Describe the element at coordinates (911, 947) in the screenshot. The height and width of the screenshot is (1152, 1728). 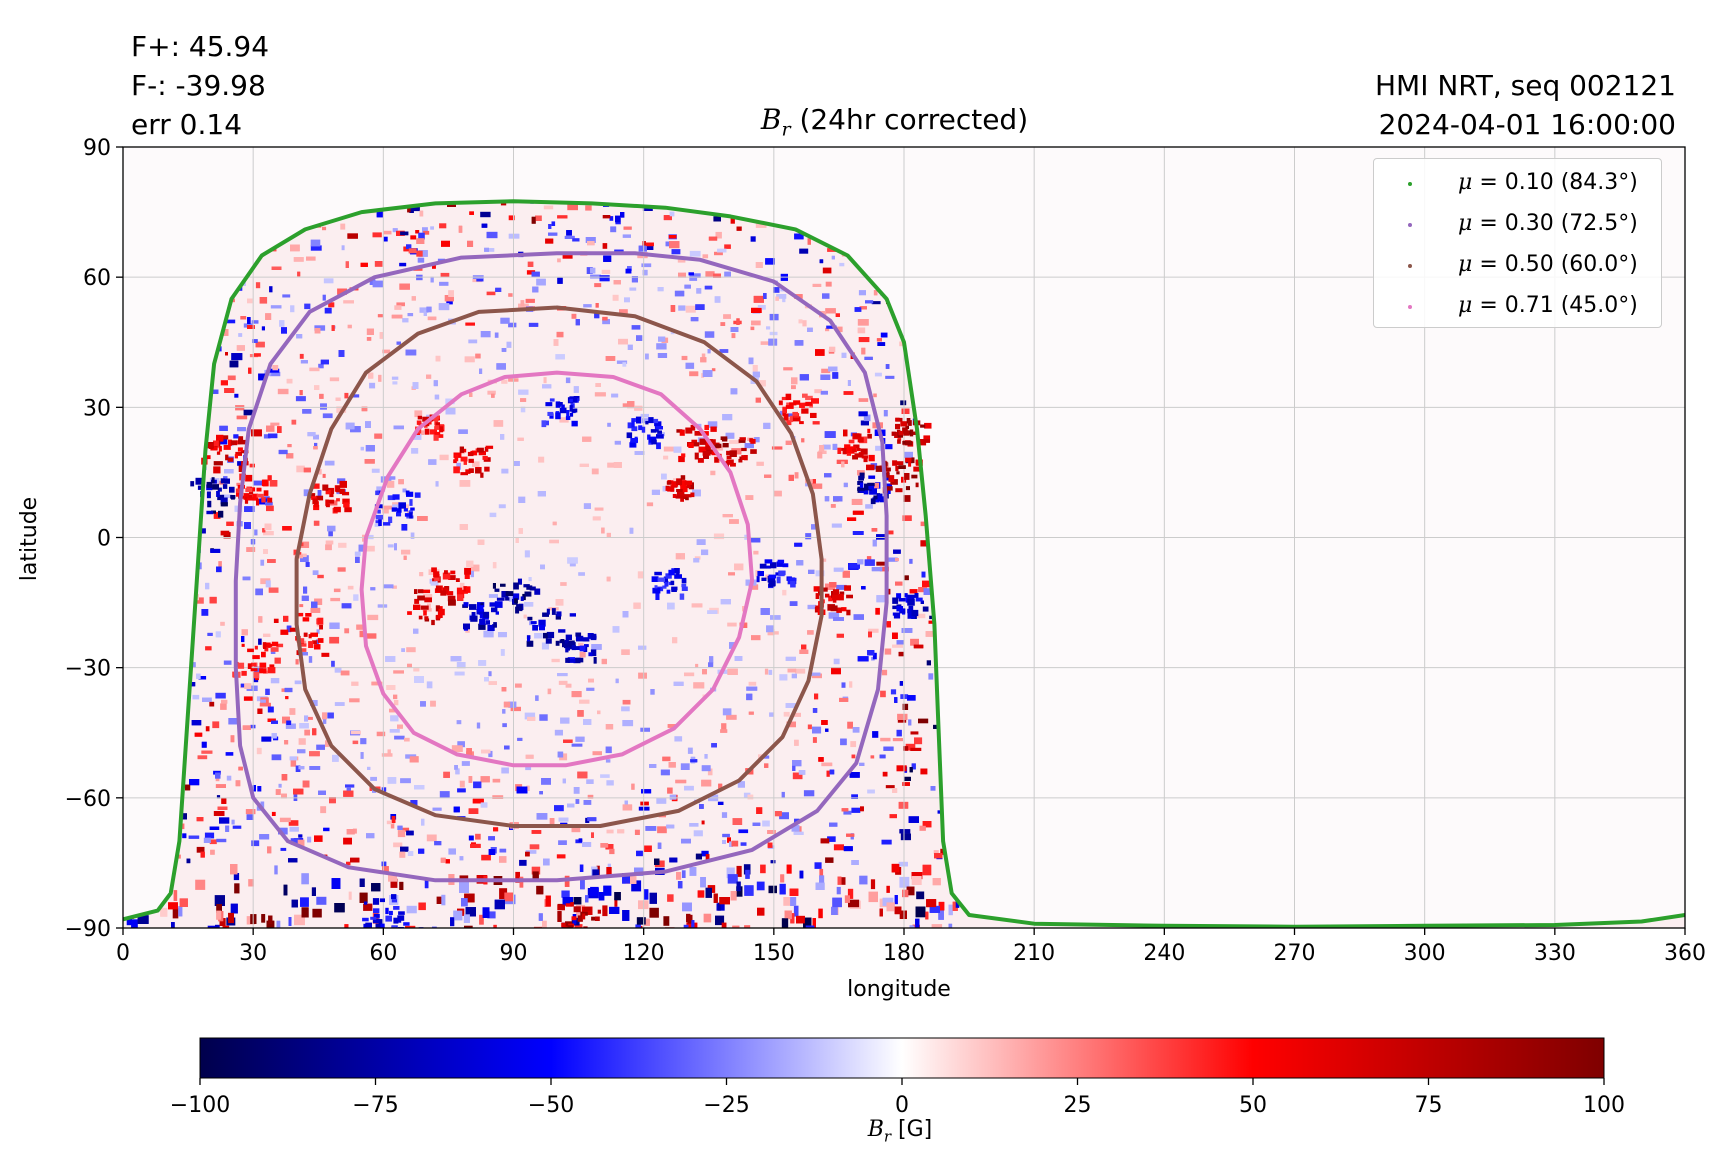
I see `x-axis-ticks: 0 30 60 90 120 150 180 210 240 270 300 330 360` at that location.